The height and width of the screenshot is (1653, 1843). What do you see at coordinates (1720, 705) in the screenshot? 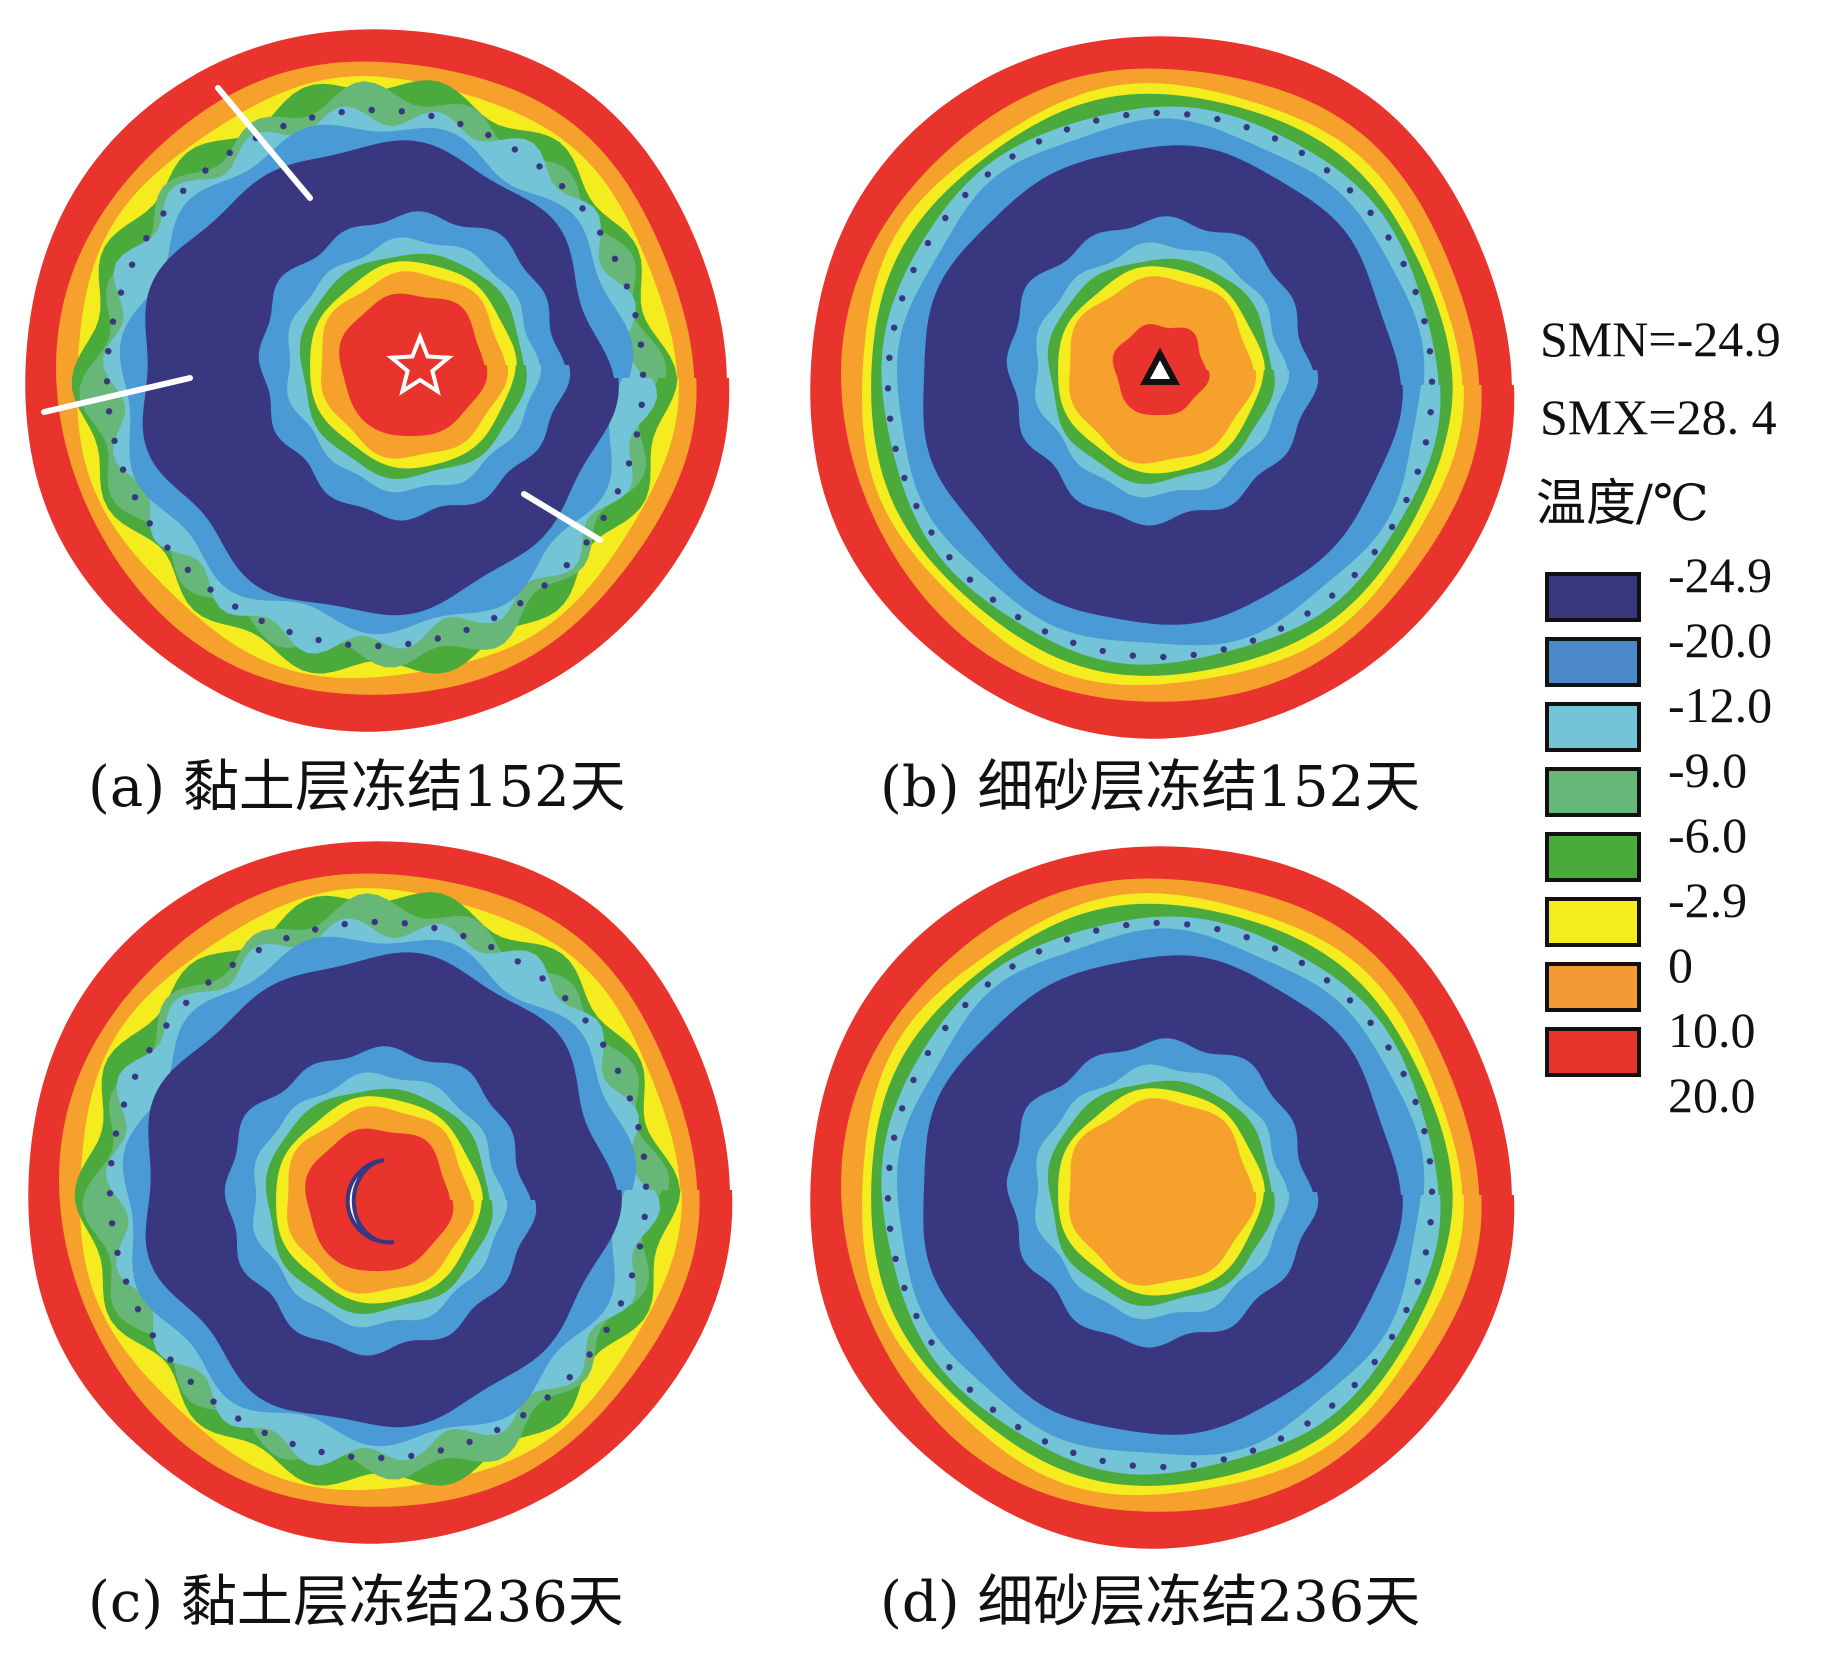
I see `legend-tick-label: -12.0` at bounding box center [1720, 705].